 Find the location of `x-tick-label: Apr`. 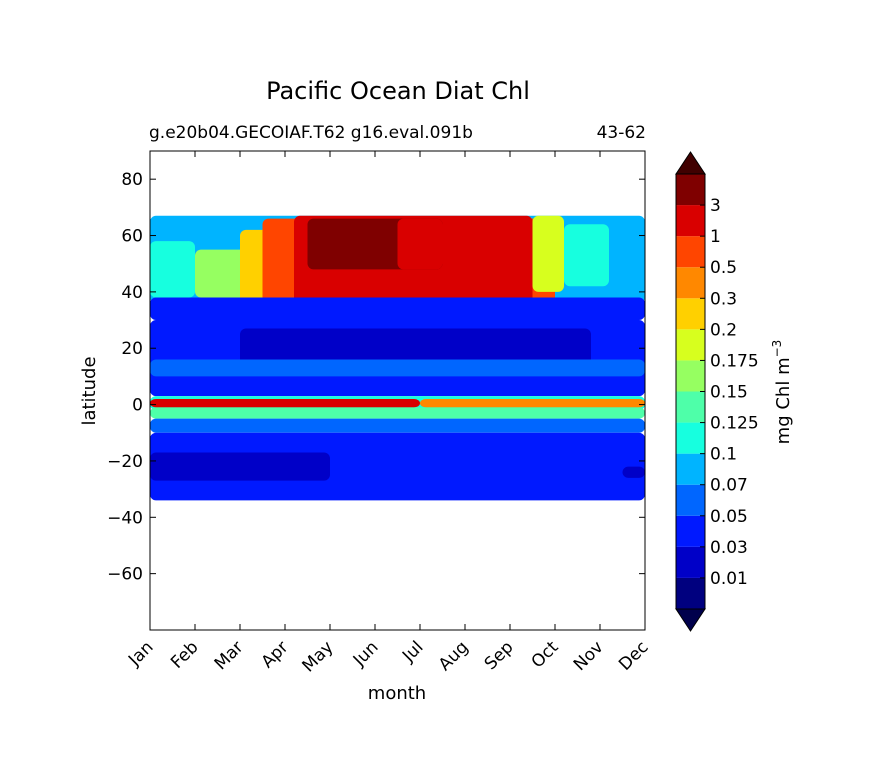

x-tick-label: Apr is located at coordinates (275, 654).